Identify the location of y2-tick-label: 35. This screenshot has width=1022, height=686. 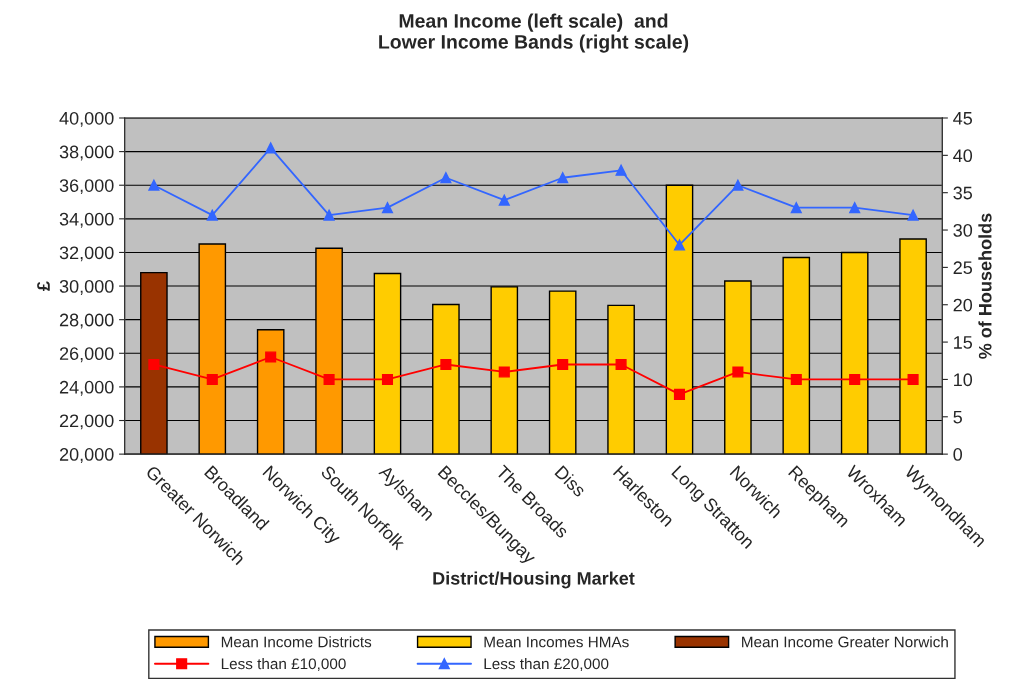
(963, 193).